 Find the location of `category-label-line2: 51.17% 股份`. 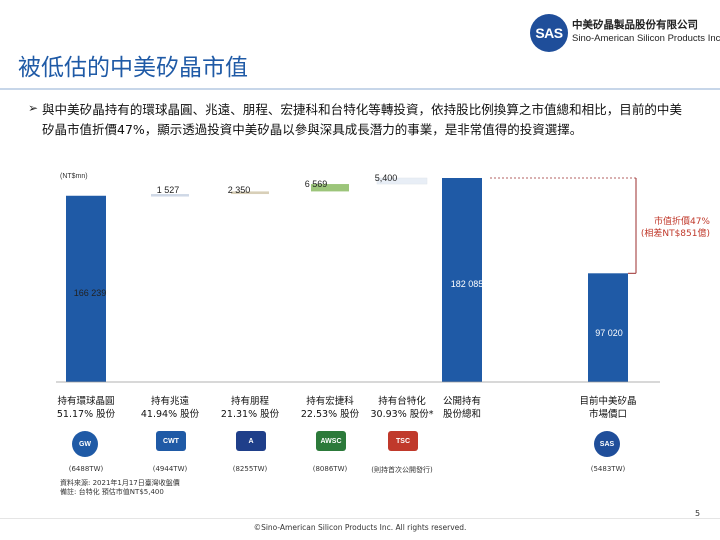

category-label-line2: 51.17% 股份 is located at coordinates (86, 414).